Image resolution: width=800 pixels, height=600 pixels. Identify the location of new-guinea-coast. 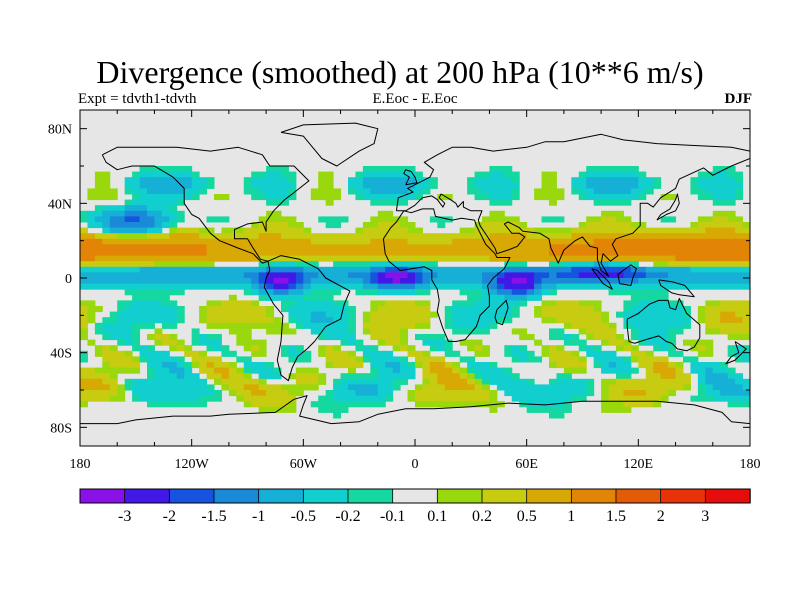
(676, 288).